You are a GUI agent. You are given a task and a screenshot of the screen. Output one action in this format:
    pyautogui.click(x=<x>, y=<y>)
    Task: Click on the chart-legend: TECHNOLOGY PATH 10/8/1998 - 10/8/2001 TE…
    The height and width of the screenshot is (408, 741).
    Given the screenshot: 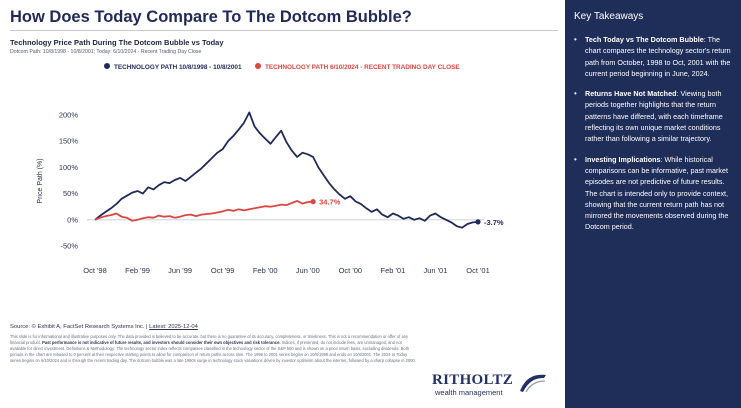 What is the action you would take?
    pyautogui.click(x=282, y=67)
    